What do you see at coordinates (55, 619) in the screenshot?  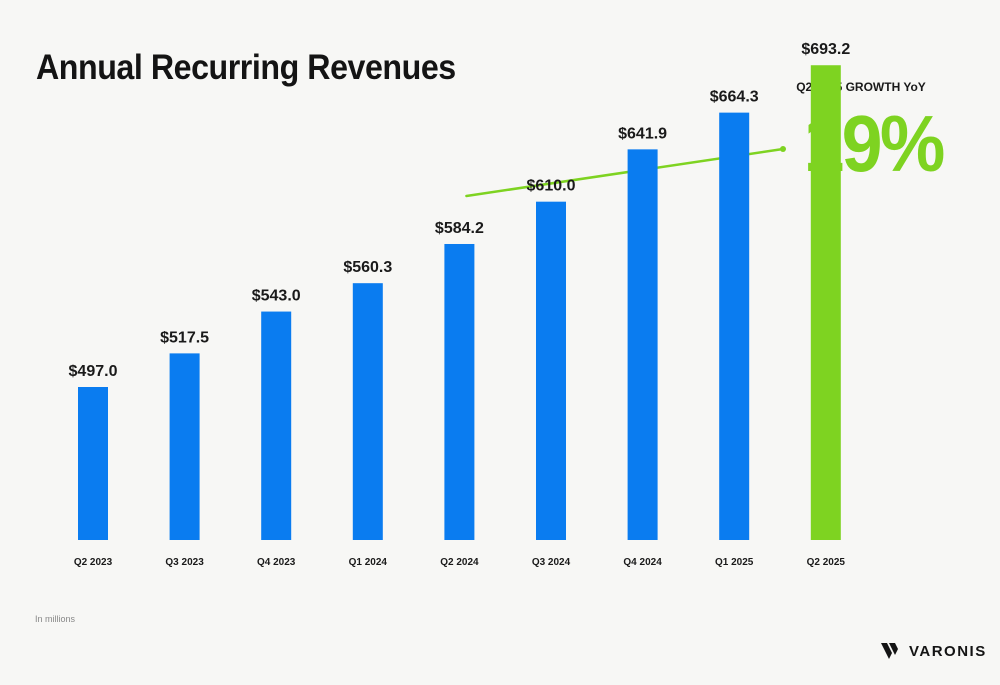 I see `footnote: In millions` at bounding box center [55, 619].